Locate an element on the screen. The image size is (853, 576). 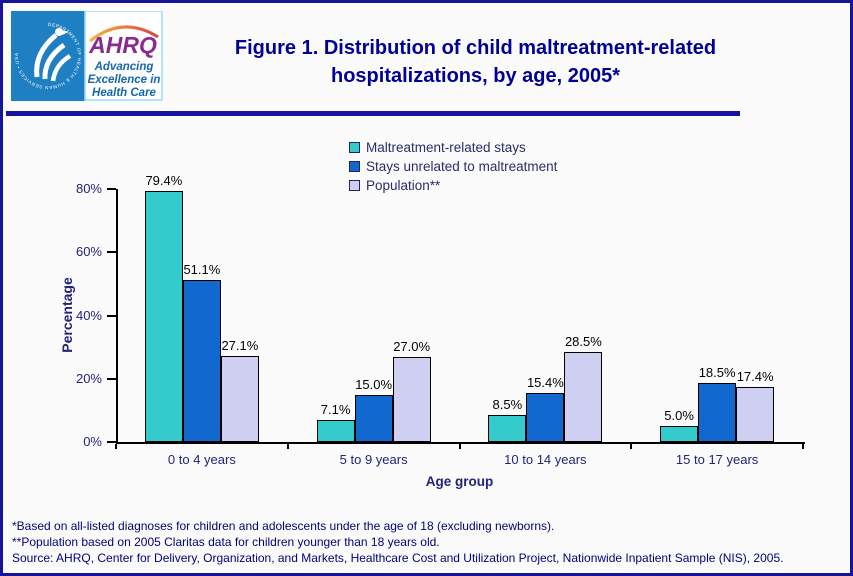
bar-value-label: 18.5% is located at coordinates (717, 373).